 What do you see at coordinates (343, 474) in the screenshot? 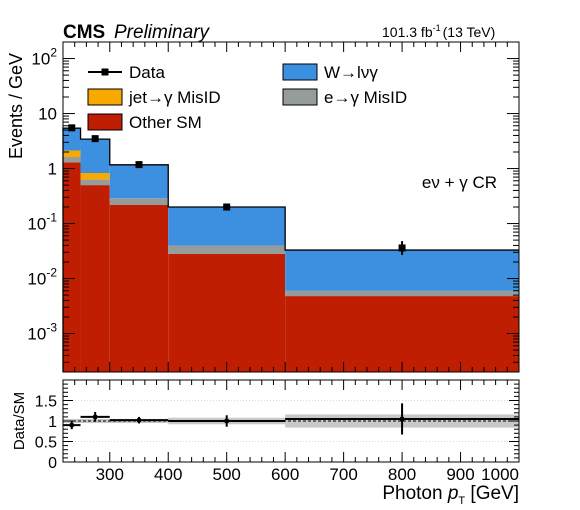
I see `ratio-x-tick-label: 700` at bounding box center [343, 474].